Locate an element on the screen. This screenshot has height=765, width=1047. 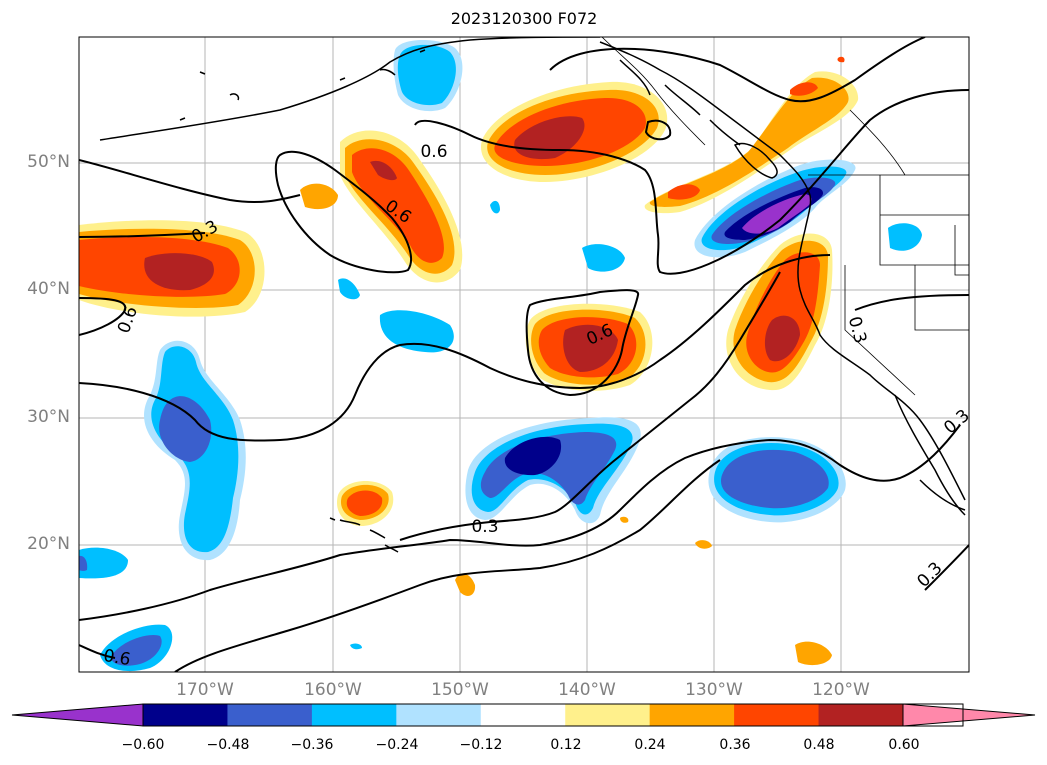
canada-west-coastline is located at coordinates (808, 212).